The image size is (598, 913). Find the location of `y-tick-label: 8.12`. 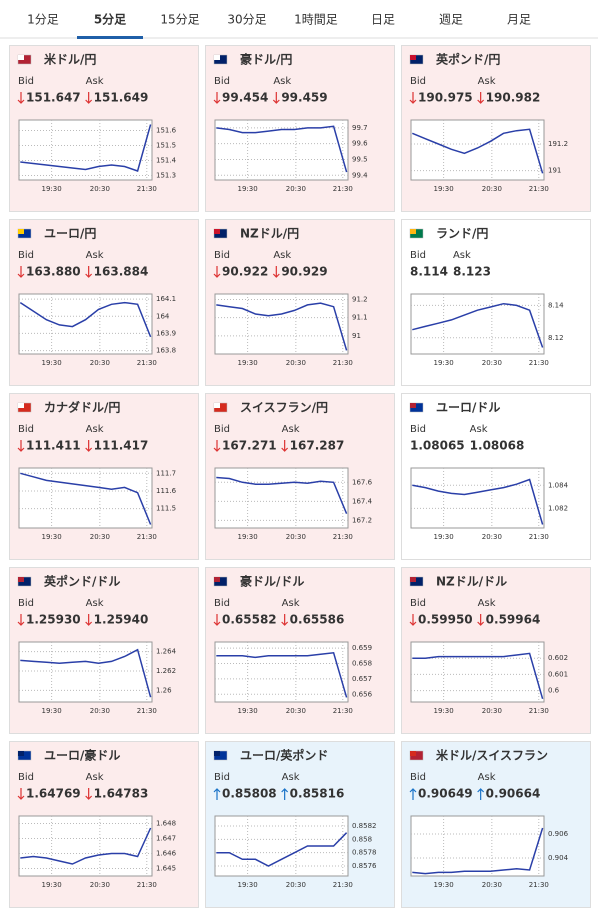

y-tick-label: 8.12 is located at coordinates (556, 338).